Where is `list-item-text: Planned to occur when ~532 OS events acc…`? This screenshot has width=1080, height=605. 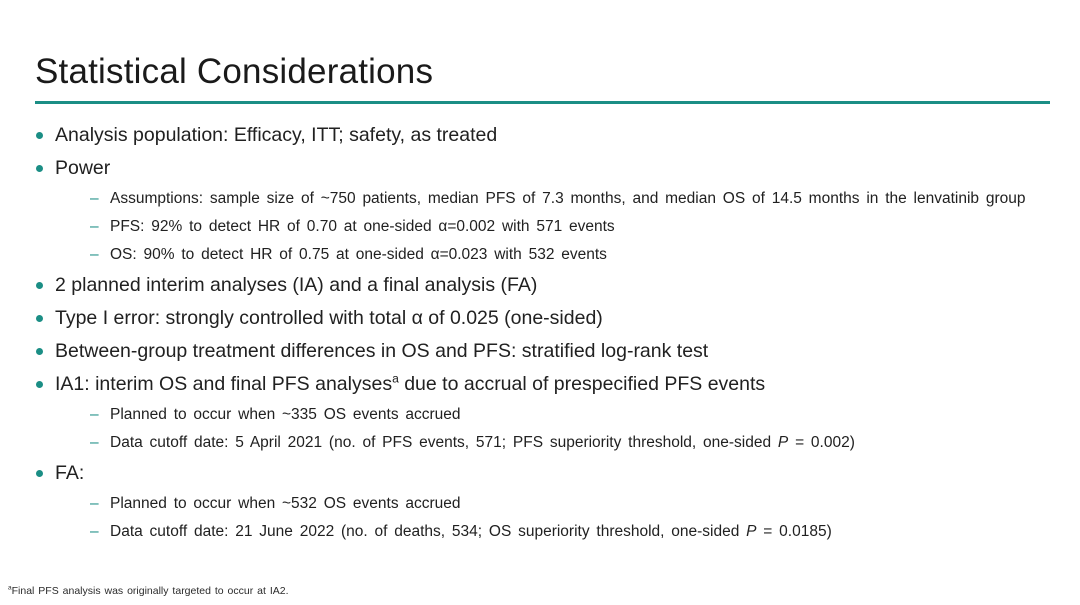 list-item-text: Planned to occur when ~532 OS events acc… is located at coordinates (285, 503).